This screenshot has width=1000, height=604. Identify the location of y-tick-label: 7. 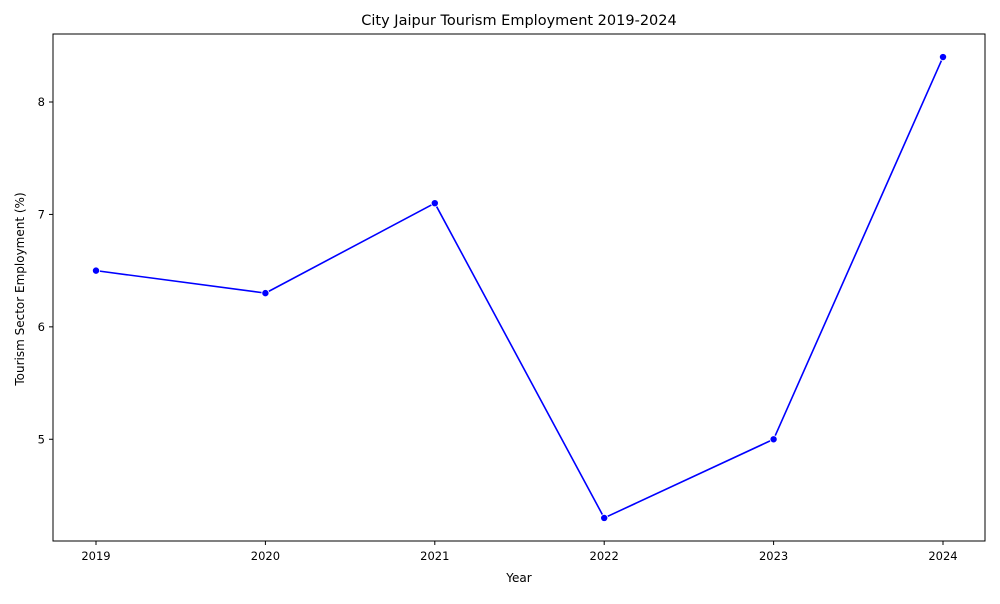
(41, 214).